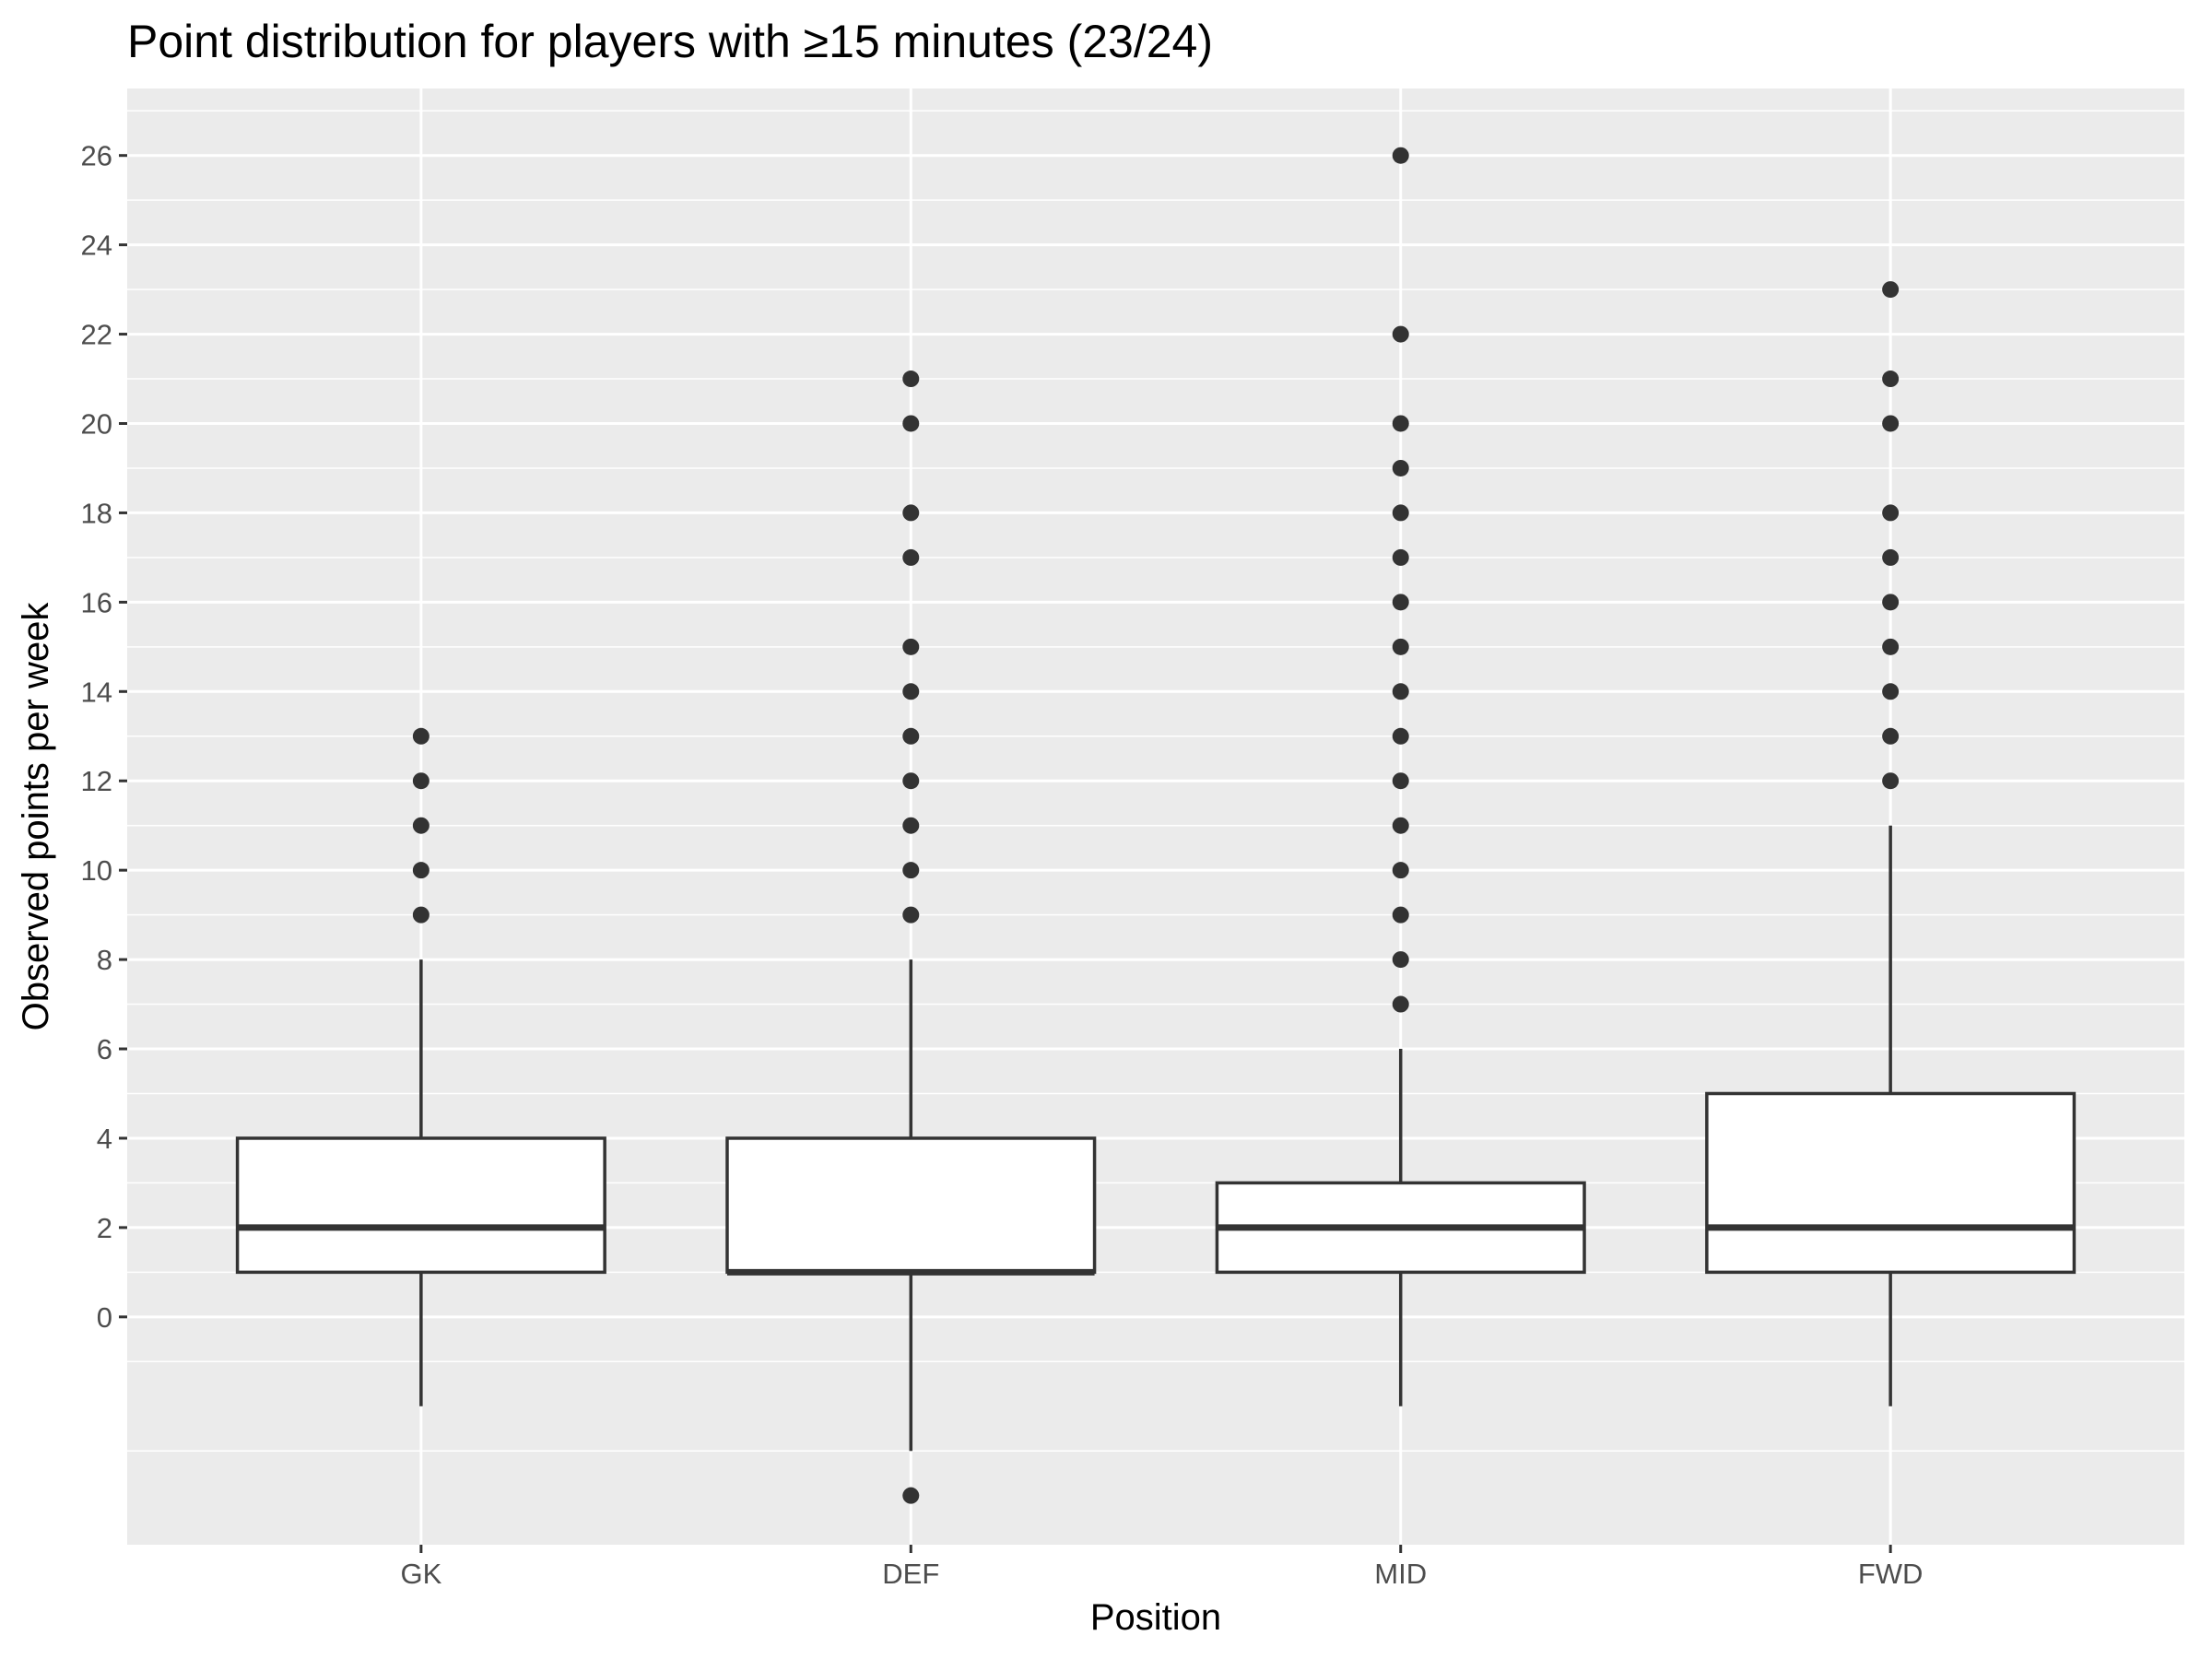 The image size is (2212, 1659). Describe the element at coordinates (104, 1139) in the screenshot. I see `y-tick-label: 4` at that location.